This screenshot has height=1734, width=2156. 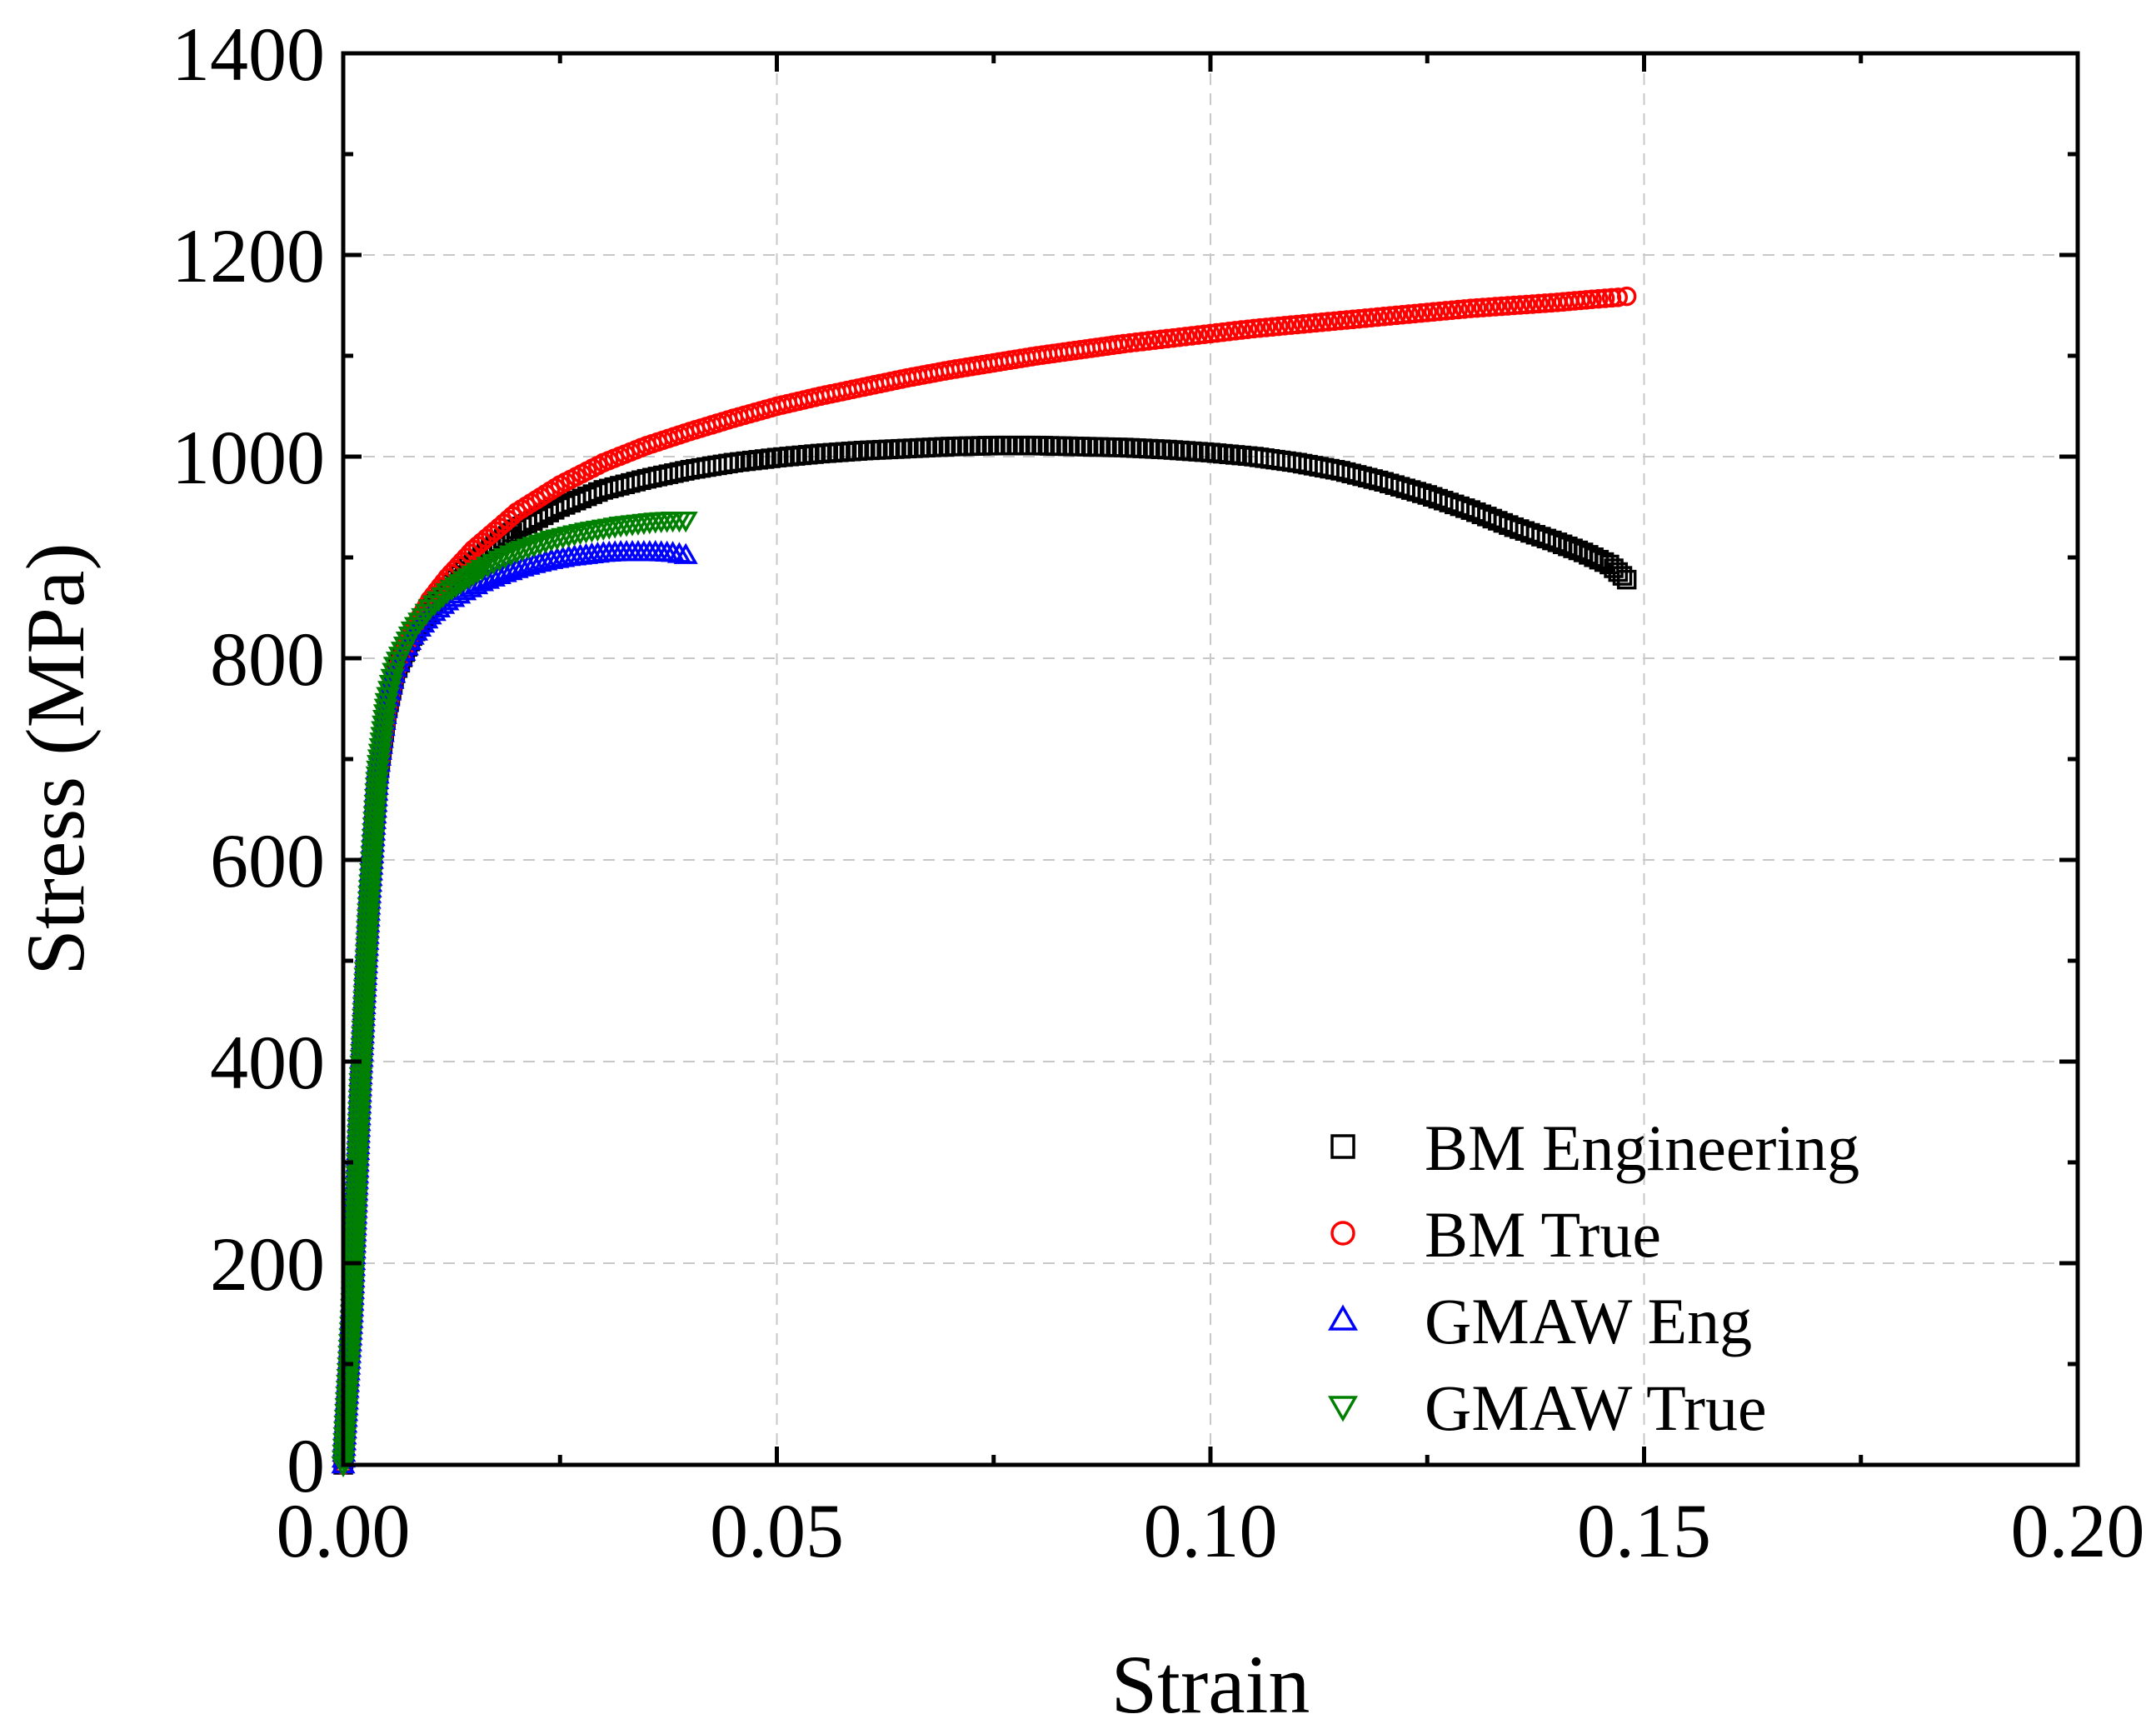 I want to click on y-axis-title: Stress (MPa), so click(x=55, y=758).